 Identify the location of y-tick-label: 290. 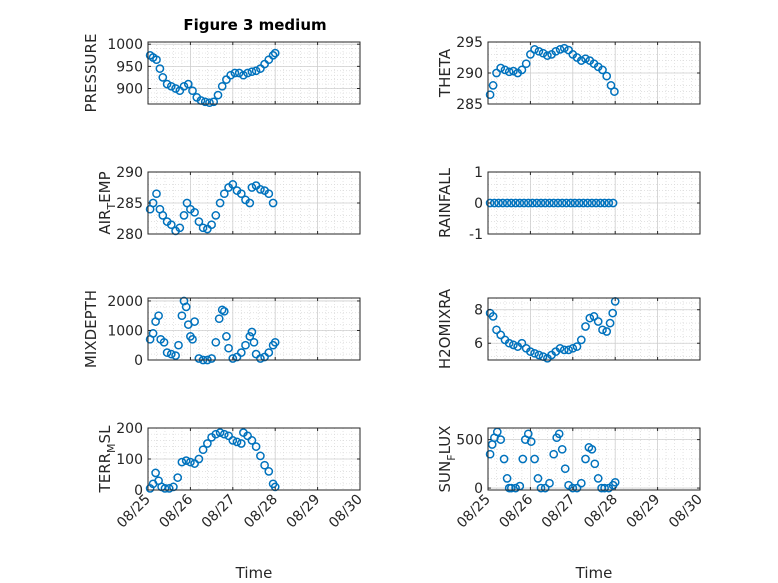
(129, 173).